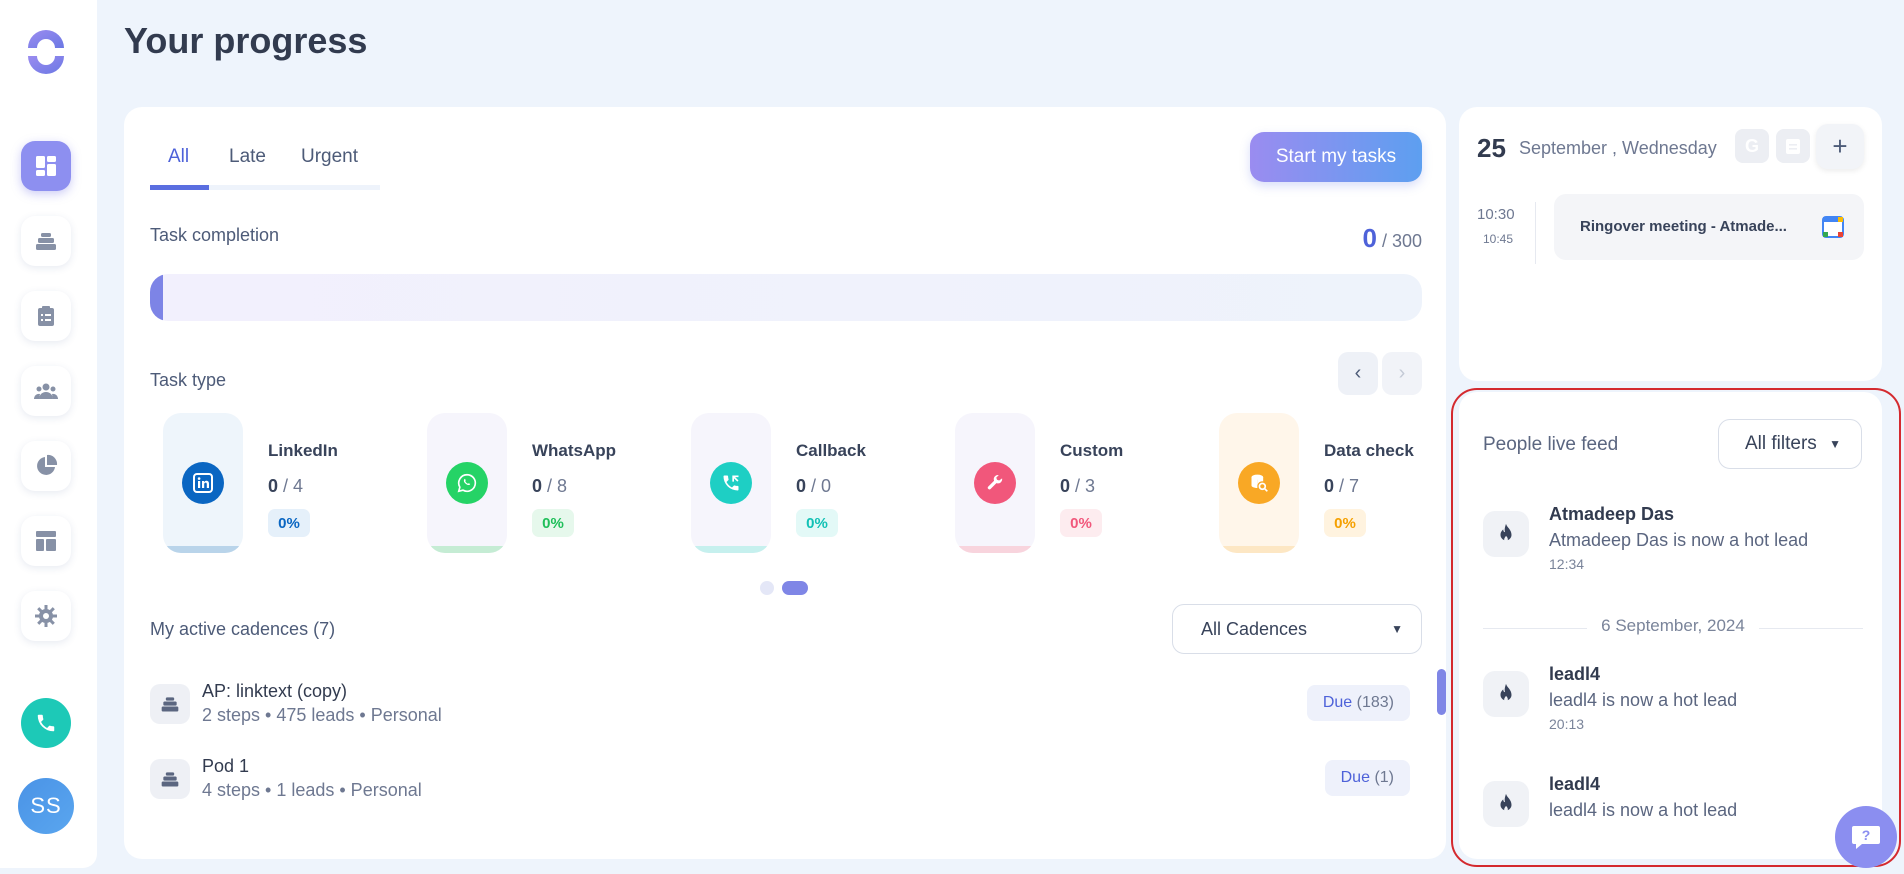 The image size is (1904, 874). What do you see at coordinates (246, 40) in the screenshot?
I see `page-title: Your progress` at bounding box center [246, 40].